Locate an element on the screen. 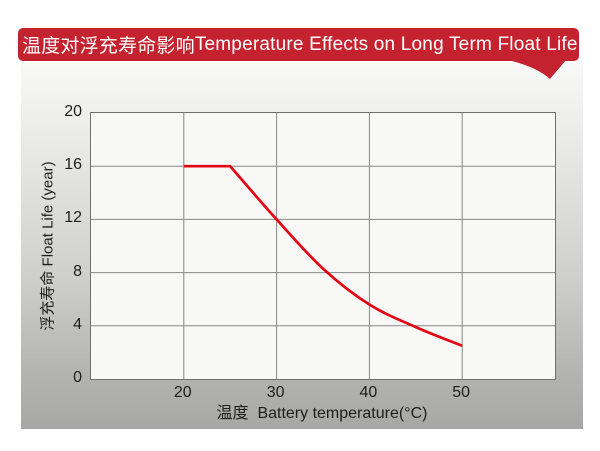  banner-tail-pointer-icon is located at coordinates (537, 69).